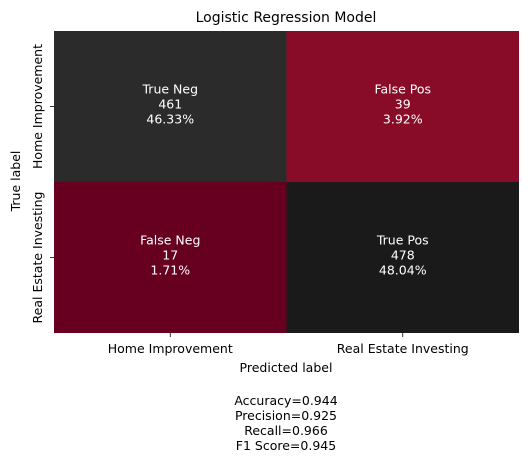 The height and width of the screenshot is (466, 528). What do you see at coordinates (37, 258) in the screenshot?
I see `y-tick-label: Real Estate Investing` at bounding box center [37, 258].